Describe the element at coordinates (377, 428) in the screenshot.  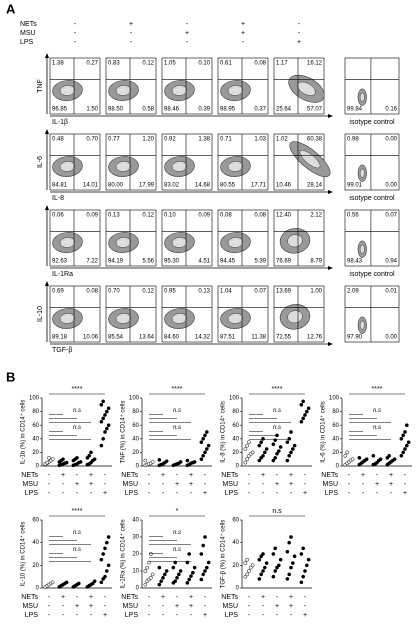
I see `significance-label: n.s` at that location.